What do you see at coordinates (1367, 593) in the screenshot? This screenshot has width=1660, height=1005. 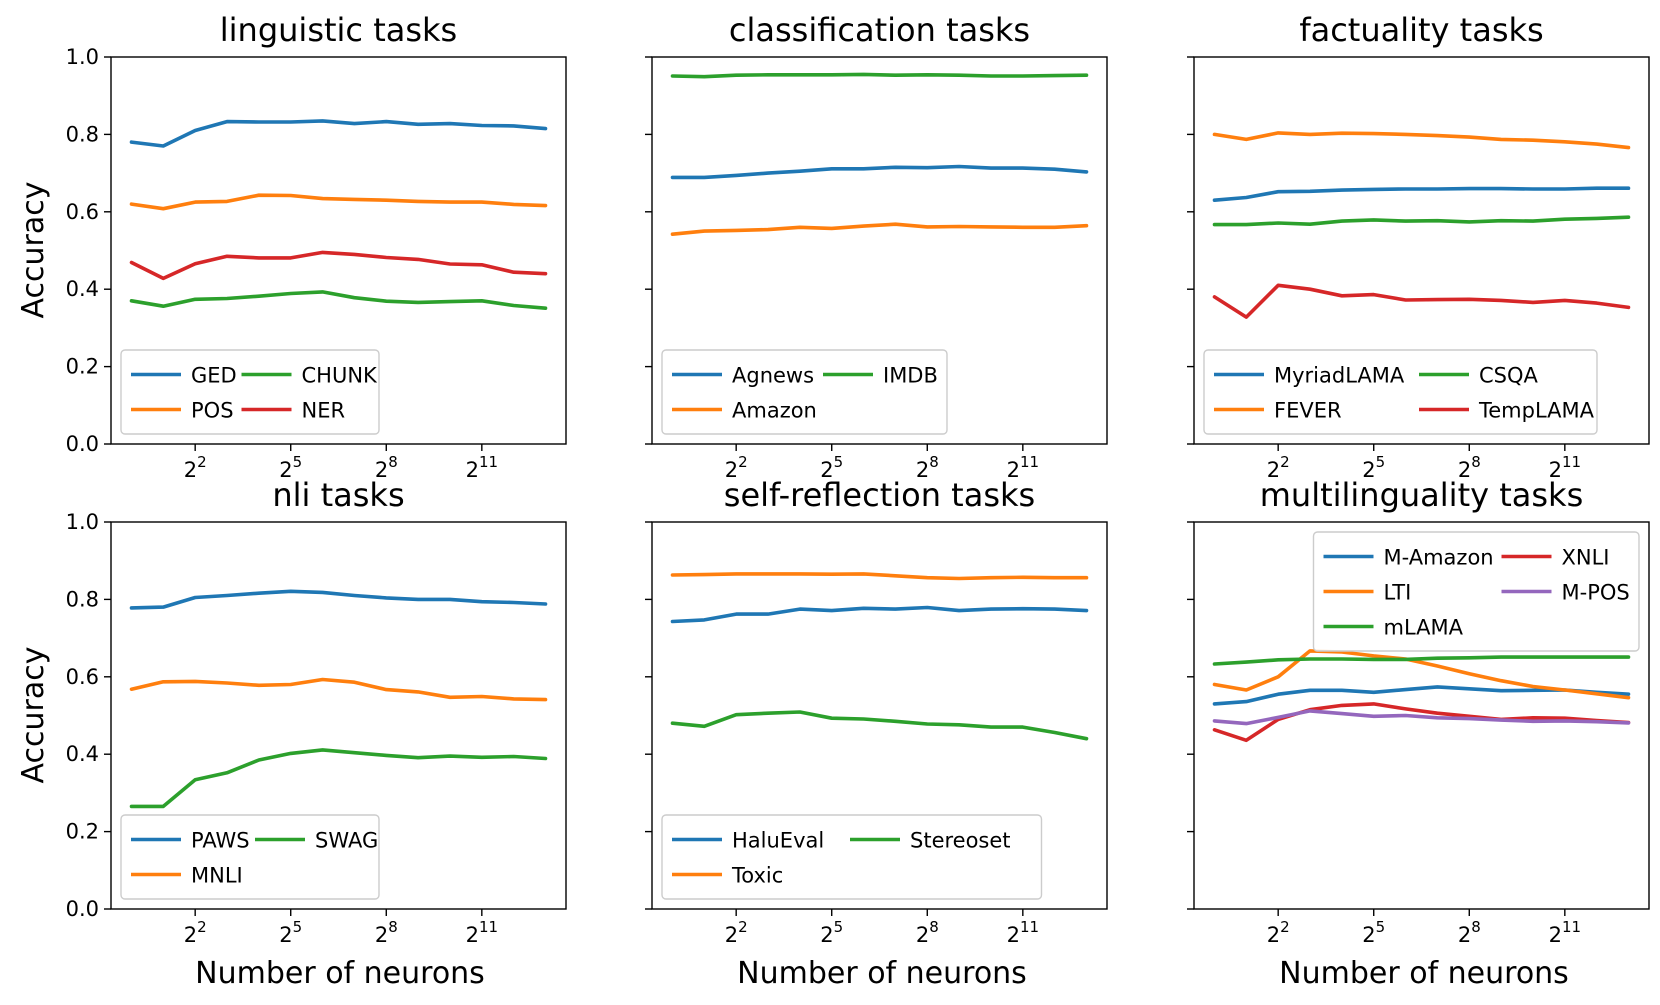 I see `legend-item-lti: LTI` at bounding box center [1367, 593].